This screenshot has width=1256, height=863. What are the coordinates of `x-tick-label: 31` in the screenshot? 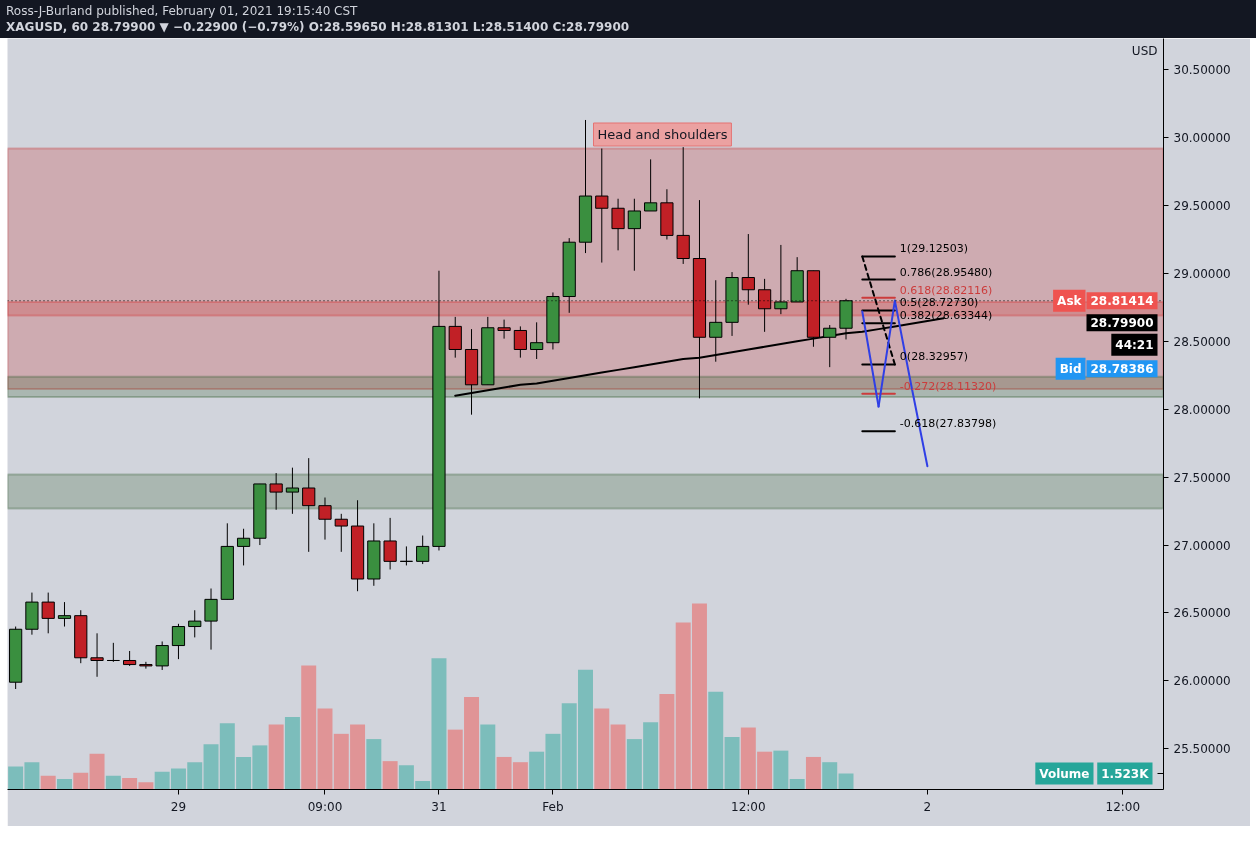 It's located at (439, 806).